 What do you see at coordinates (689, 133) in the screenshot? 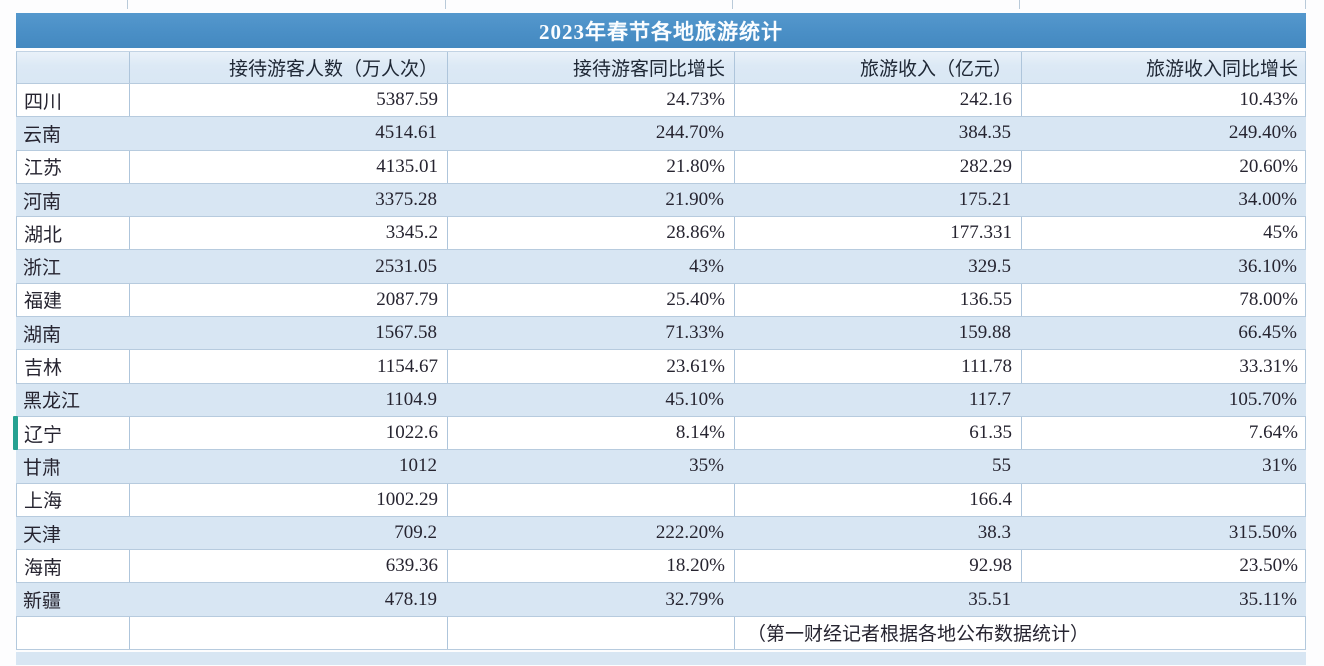
I see `visitors-growth-cell: 244.70%` at bounding box center [689, 133].